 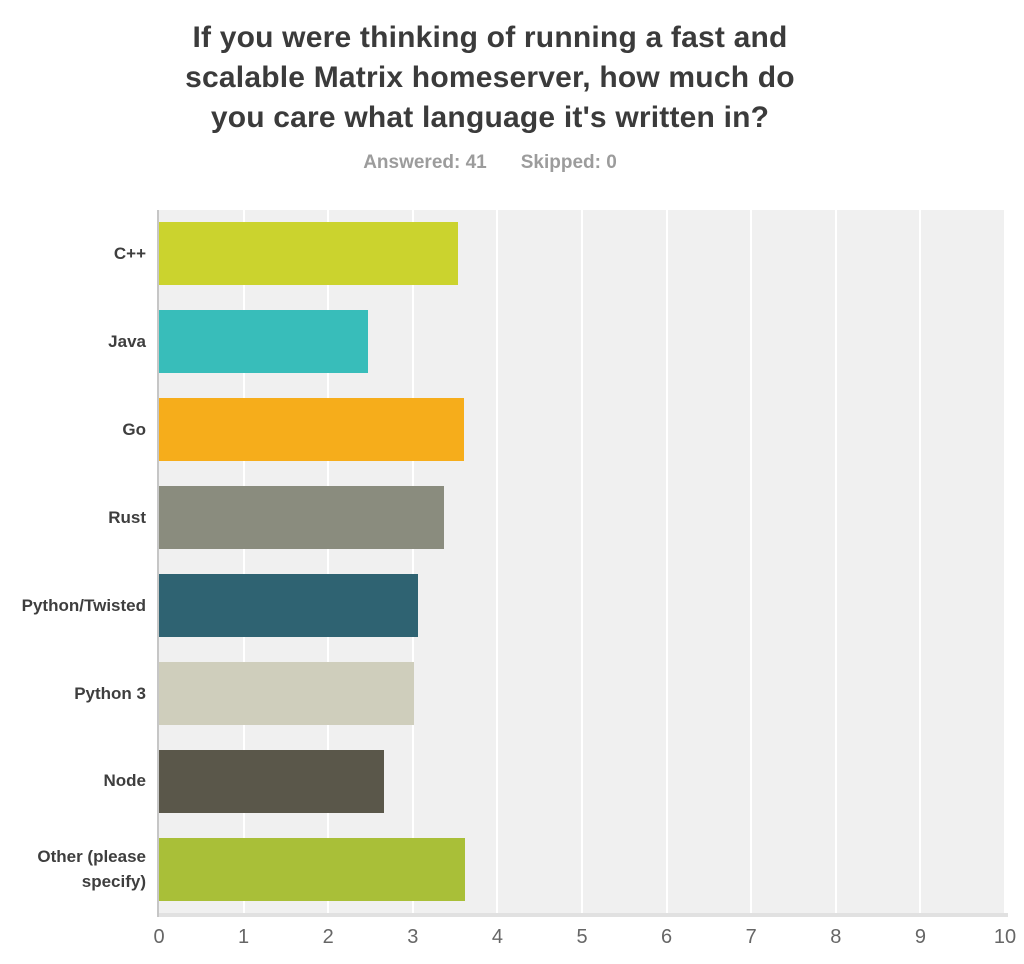 I want to click on y-axis-label-other-please-specify: Other (please specify), so click(x=91, y=869).